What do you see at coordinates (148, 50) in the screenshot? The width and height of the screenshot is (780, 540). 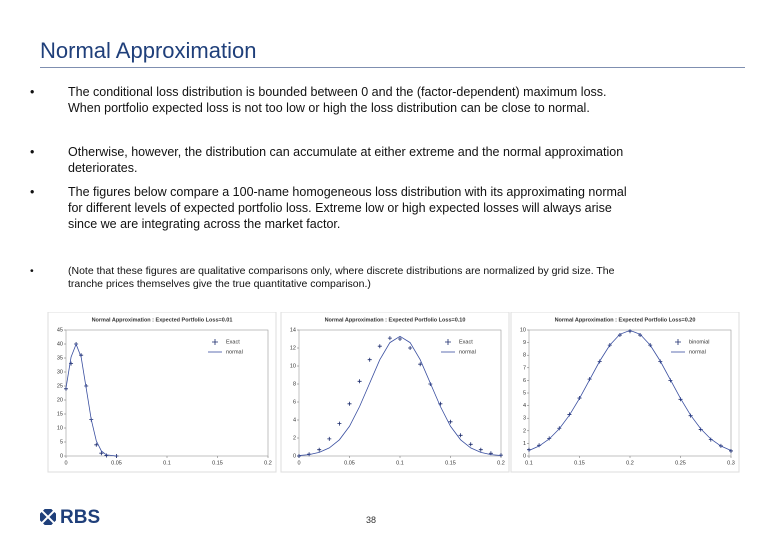 I see `slide-title: Normal Approximation` at bounding box center [148, 50].